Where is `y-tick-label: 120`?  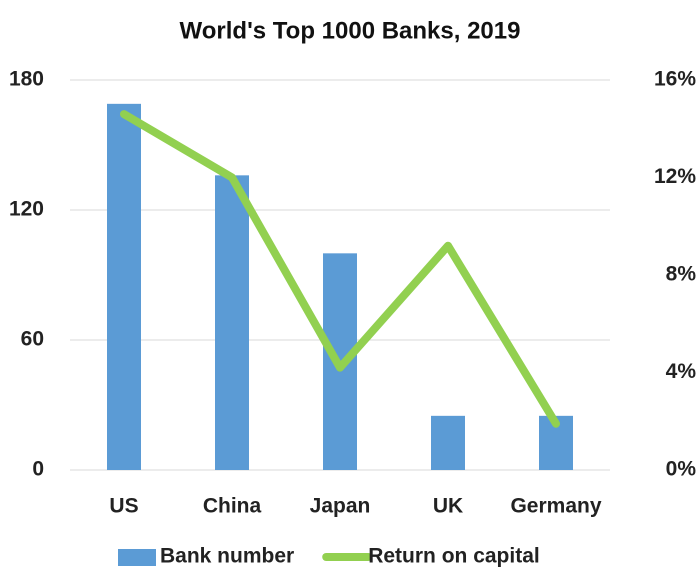 y-tick-label: 120 is located at coordinates (26, 209).